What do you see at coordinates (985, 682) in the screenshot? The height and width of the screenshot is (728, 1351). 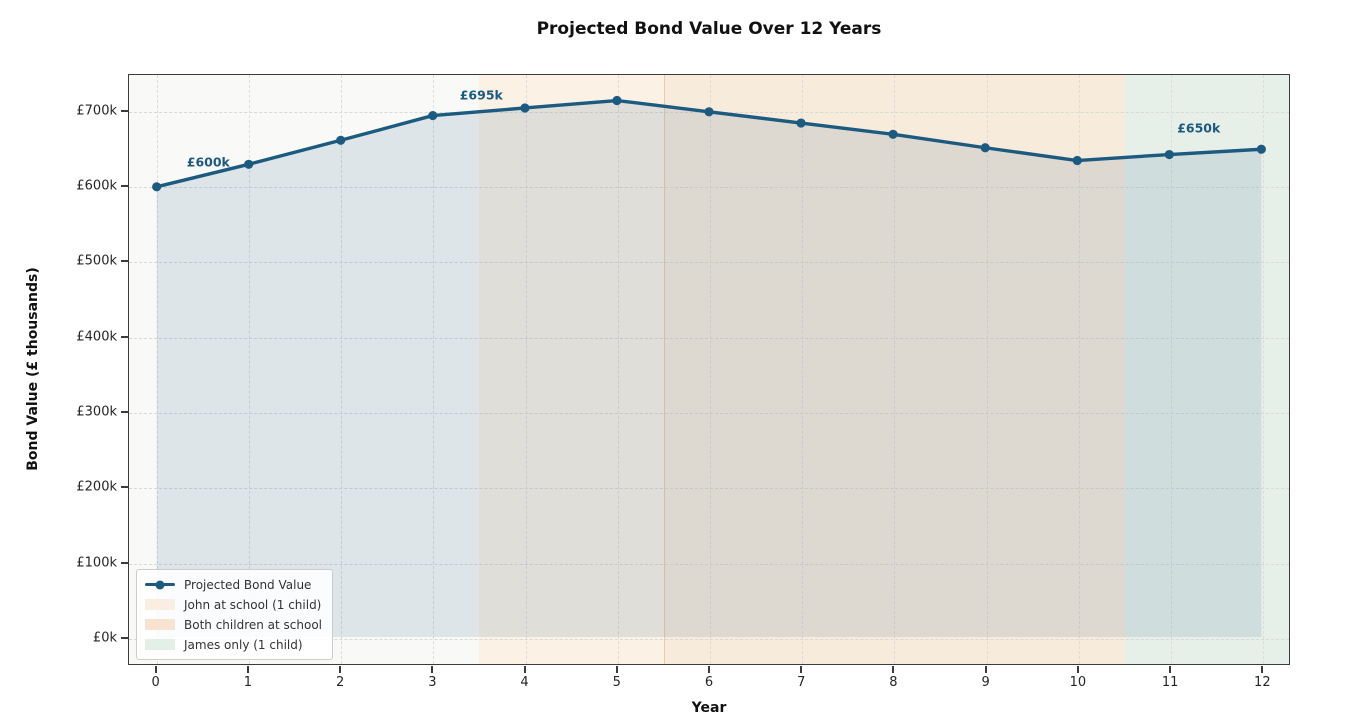 I see `x-tick-label: 9` at bounding box center [985, 682].